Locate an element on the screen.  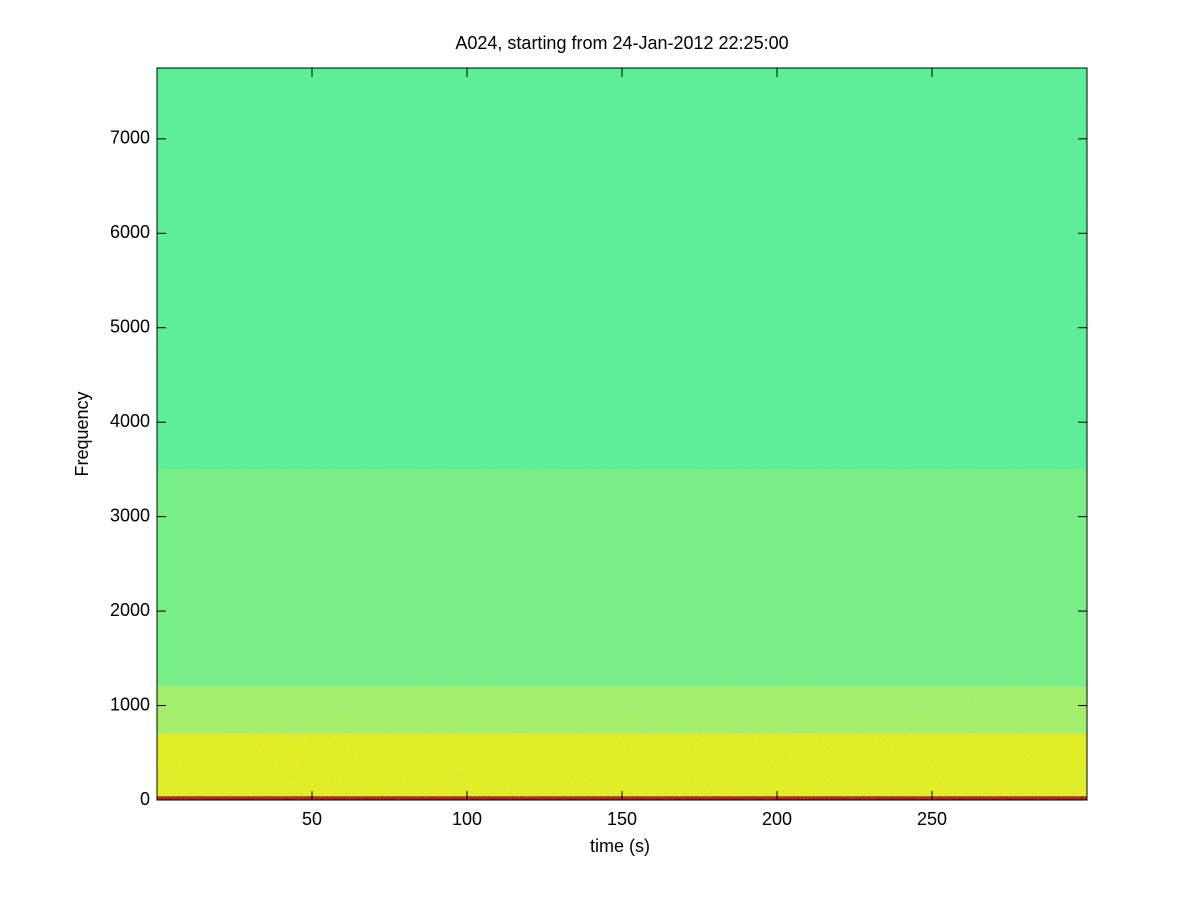
y-tick-label: 4000 is located at coordinates (130, 421).